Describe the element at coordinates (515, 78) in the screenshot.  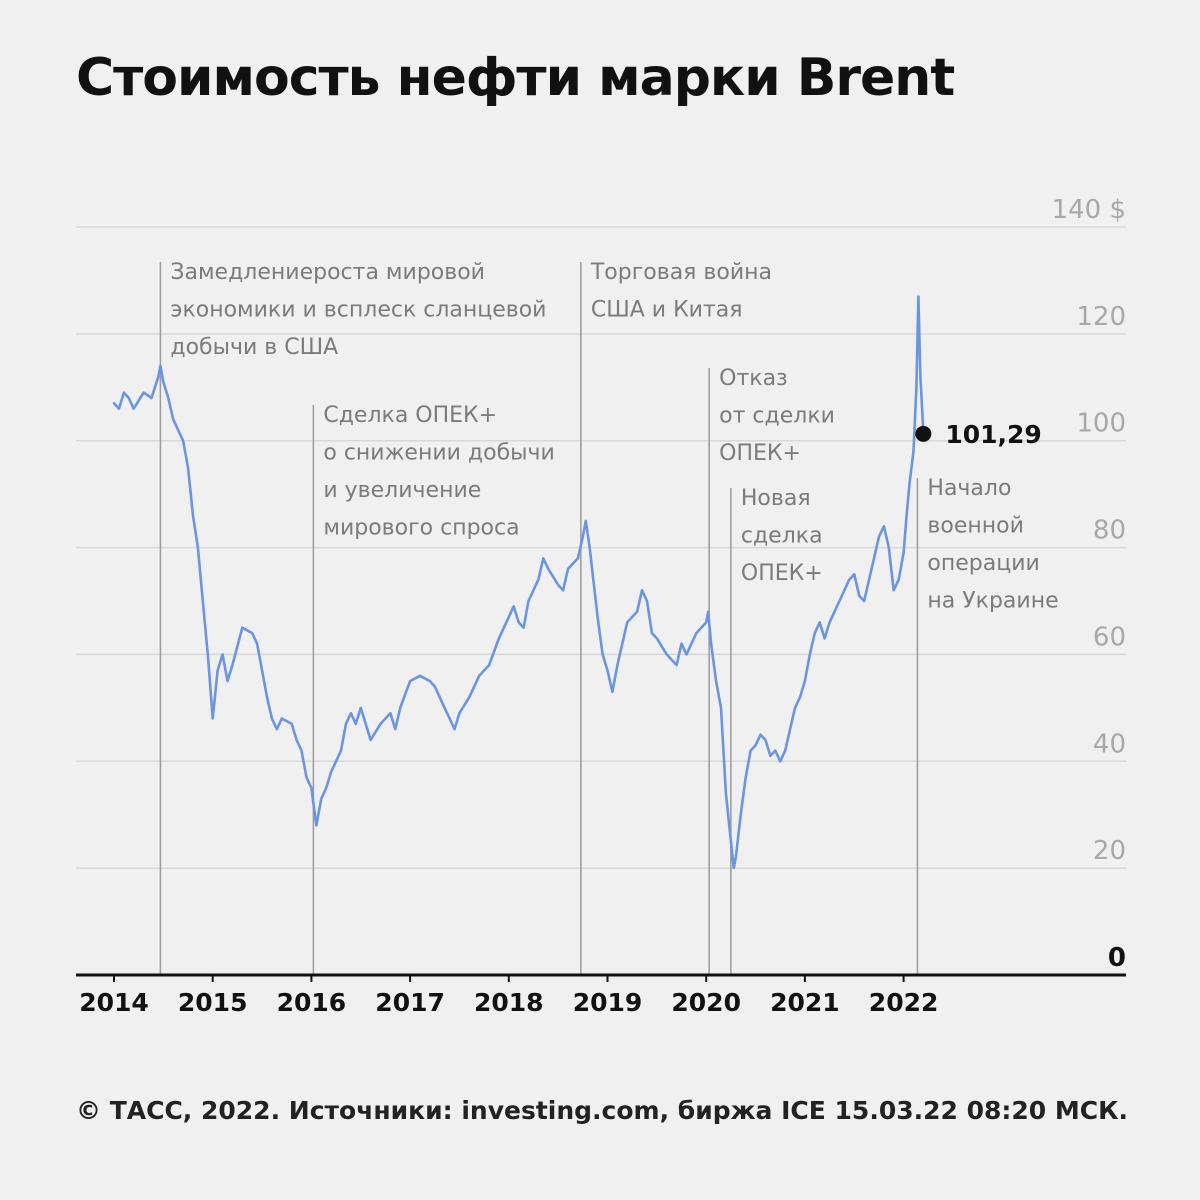
I see `chart-title: Стоимость нефти марки Brent` at that location.